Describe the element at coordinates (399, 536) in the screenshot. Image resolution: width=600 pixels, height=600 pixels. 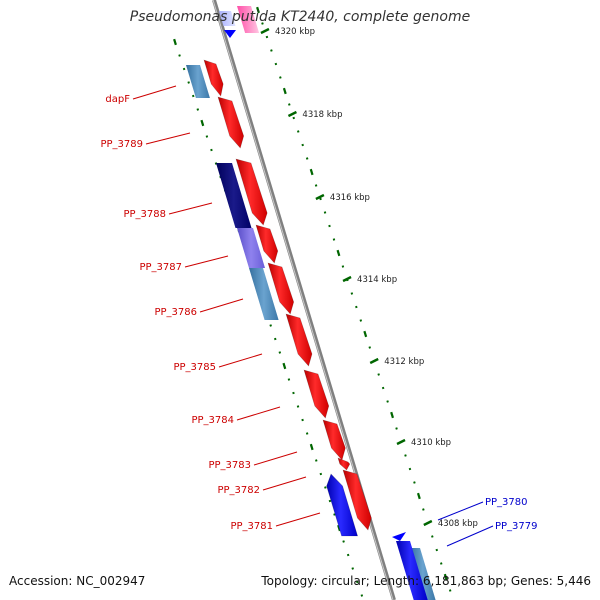
I see `gene-pp-3780-arrow` at that location.